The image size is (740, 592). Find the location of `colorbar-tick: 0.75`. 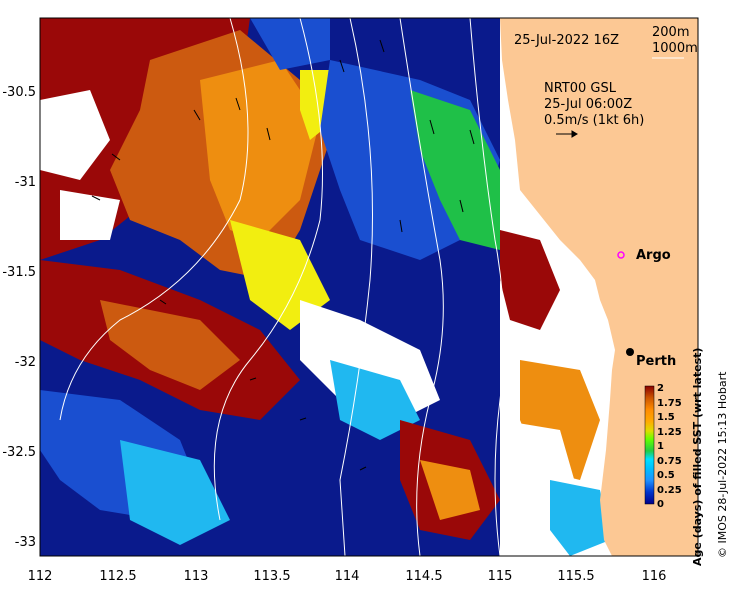

colorbar-tick: 0.75 is located at coordinates (669, 461).